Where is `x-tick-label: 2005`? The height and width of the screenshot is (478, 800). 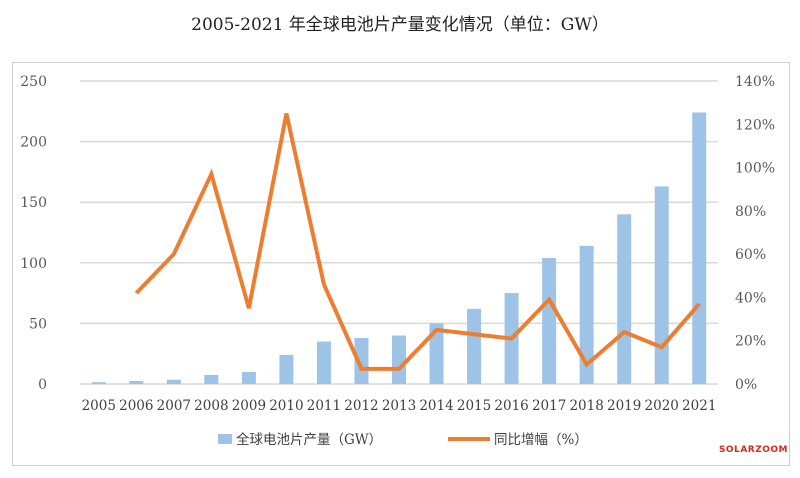 x-tick-label: 2005 is located at coordinates (99, 406).